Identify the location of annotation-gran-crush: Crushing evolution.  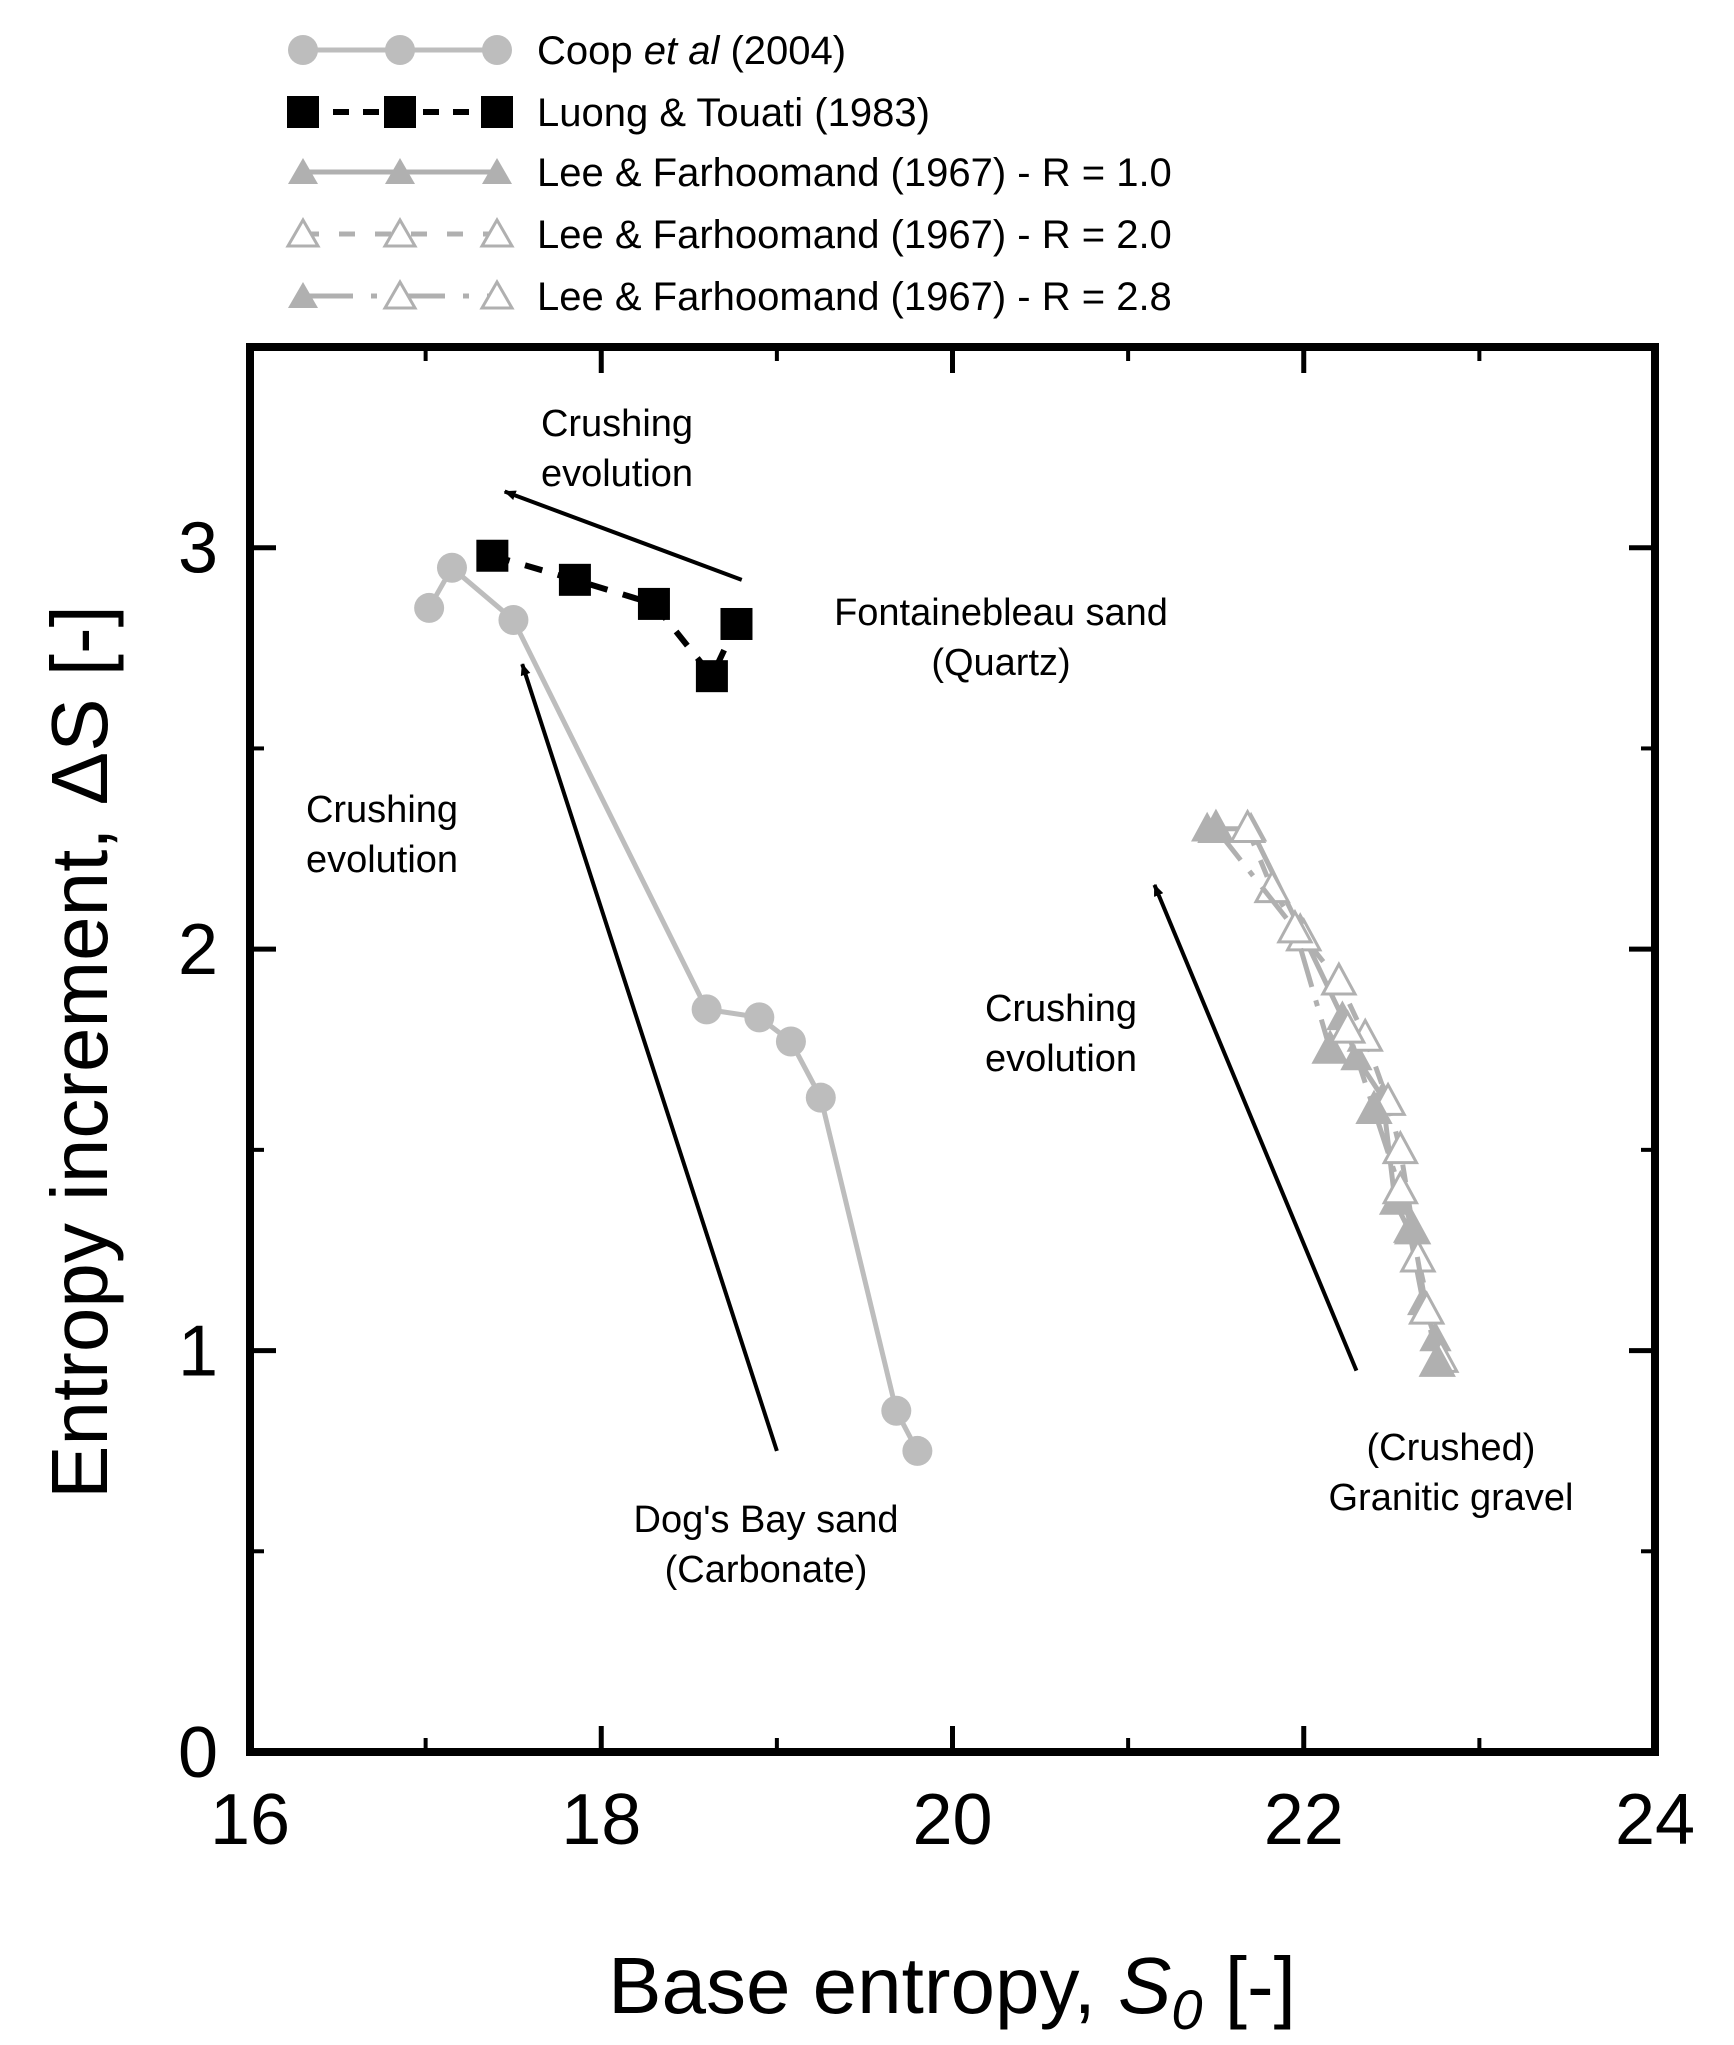
(1061, 1034).